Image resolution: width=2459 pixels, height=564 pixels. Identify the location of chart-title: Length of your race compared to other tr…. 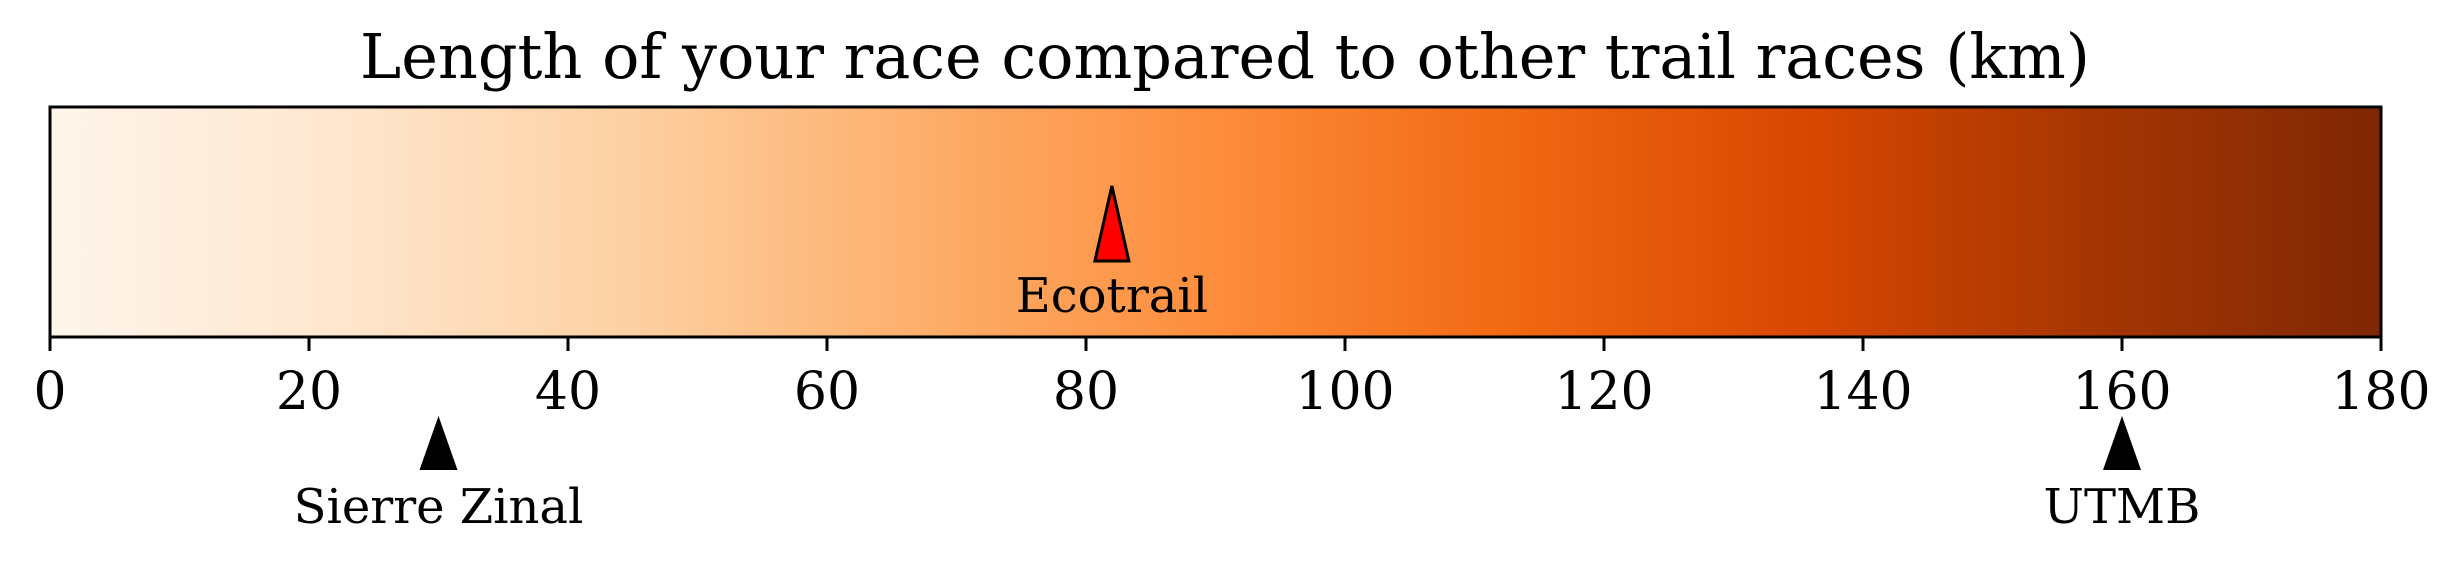
(1225, 56).